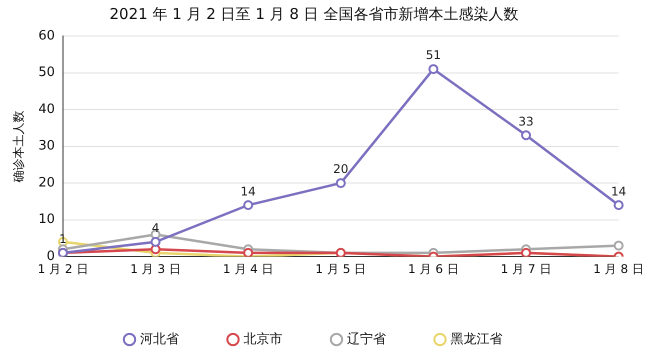 This screenshot has width=650, height=360. What do you see at coordinates (526, 269) in the screenshot?
I see `x-tick-label: 1 月 7 日` at bounding box center [526, 269].